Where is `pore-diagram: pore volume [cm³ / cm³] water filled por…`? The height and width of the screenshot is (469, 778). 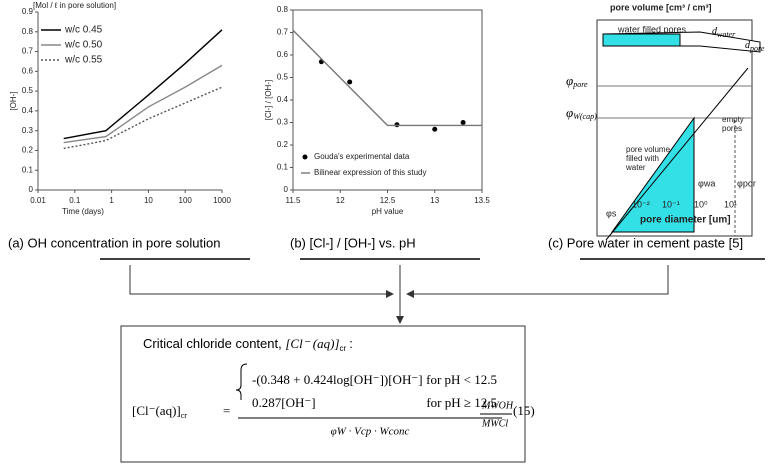 pore-diagram: pore volume [cm³ / cm³] water filled por… is located at coordinates (665, 121).